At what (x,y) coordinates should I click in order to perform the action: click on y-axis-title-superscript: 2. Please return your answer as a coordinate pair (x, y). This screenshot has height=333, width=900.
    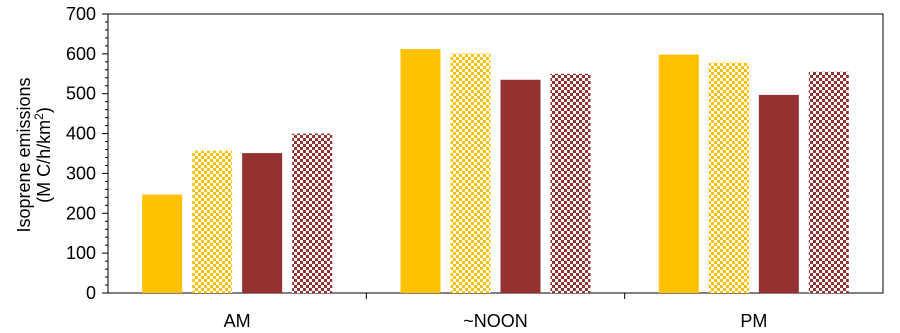
    Looking at the image, I should click on (39, 116).